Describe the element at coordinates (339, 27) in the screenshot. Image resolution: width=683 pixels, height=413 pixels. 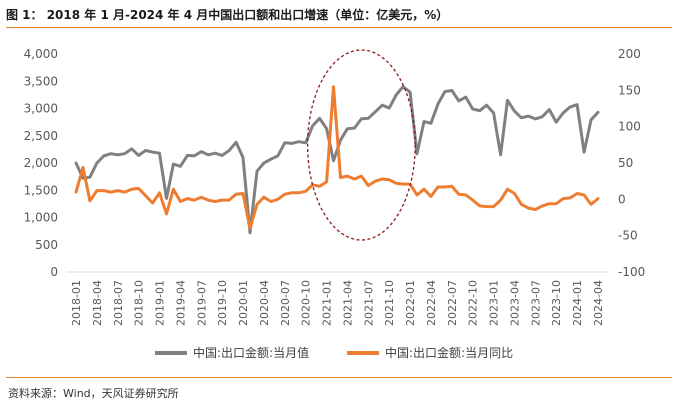
I see `title-rule` at that location.